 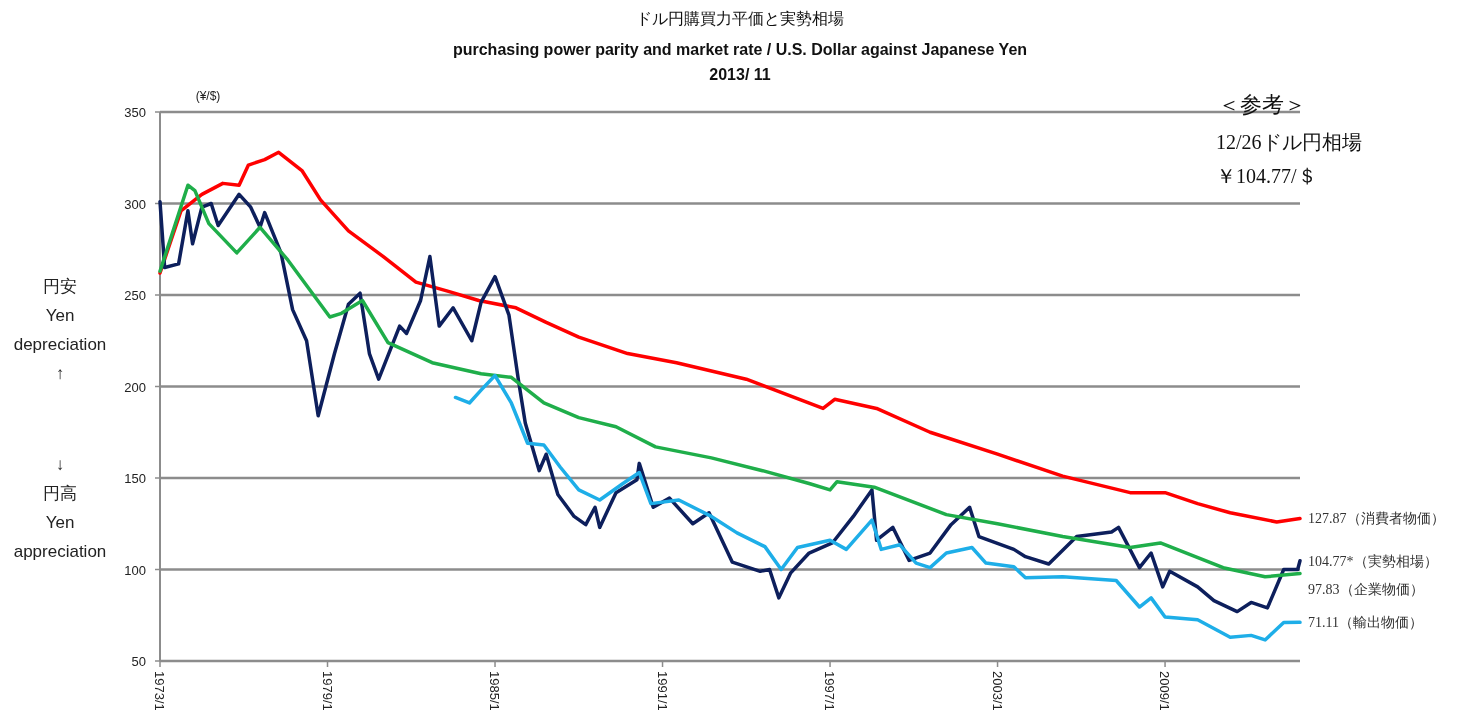 I want to click on y-tick-label: 150, so click(x=135, y=478).